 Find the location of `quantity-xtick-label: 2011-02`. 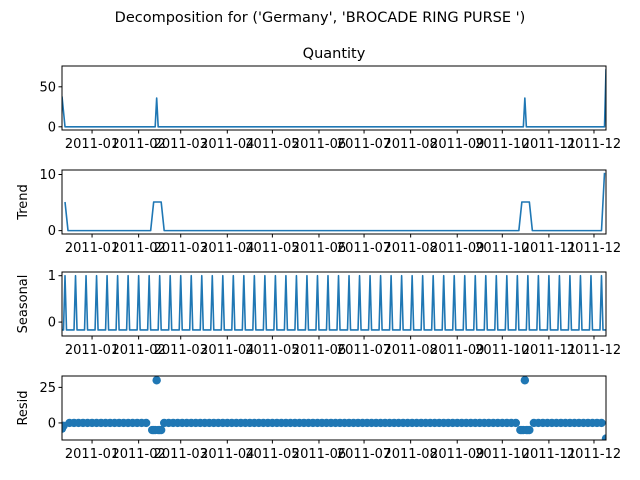

quantity-xtick-label: 2011-02 is located at coordinates (138, 144).